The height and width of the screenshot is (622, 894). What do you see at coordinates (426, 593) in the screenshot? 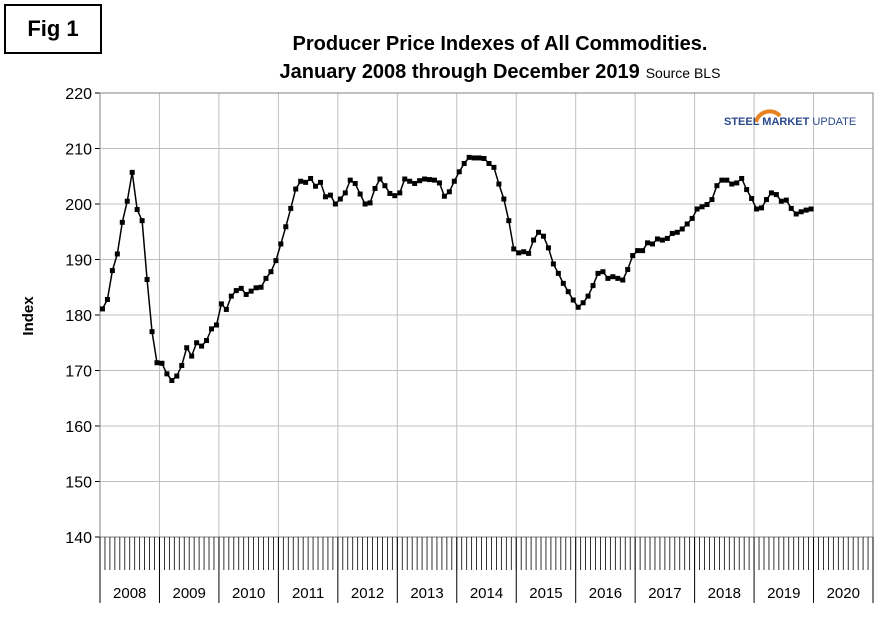
I see `x-year-label: 2013` at bounding box center [426, 593].